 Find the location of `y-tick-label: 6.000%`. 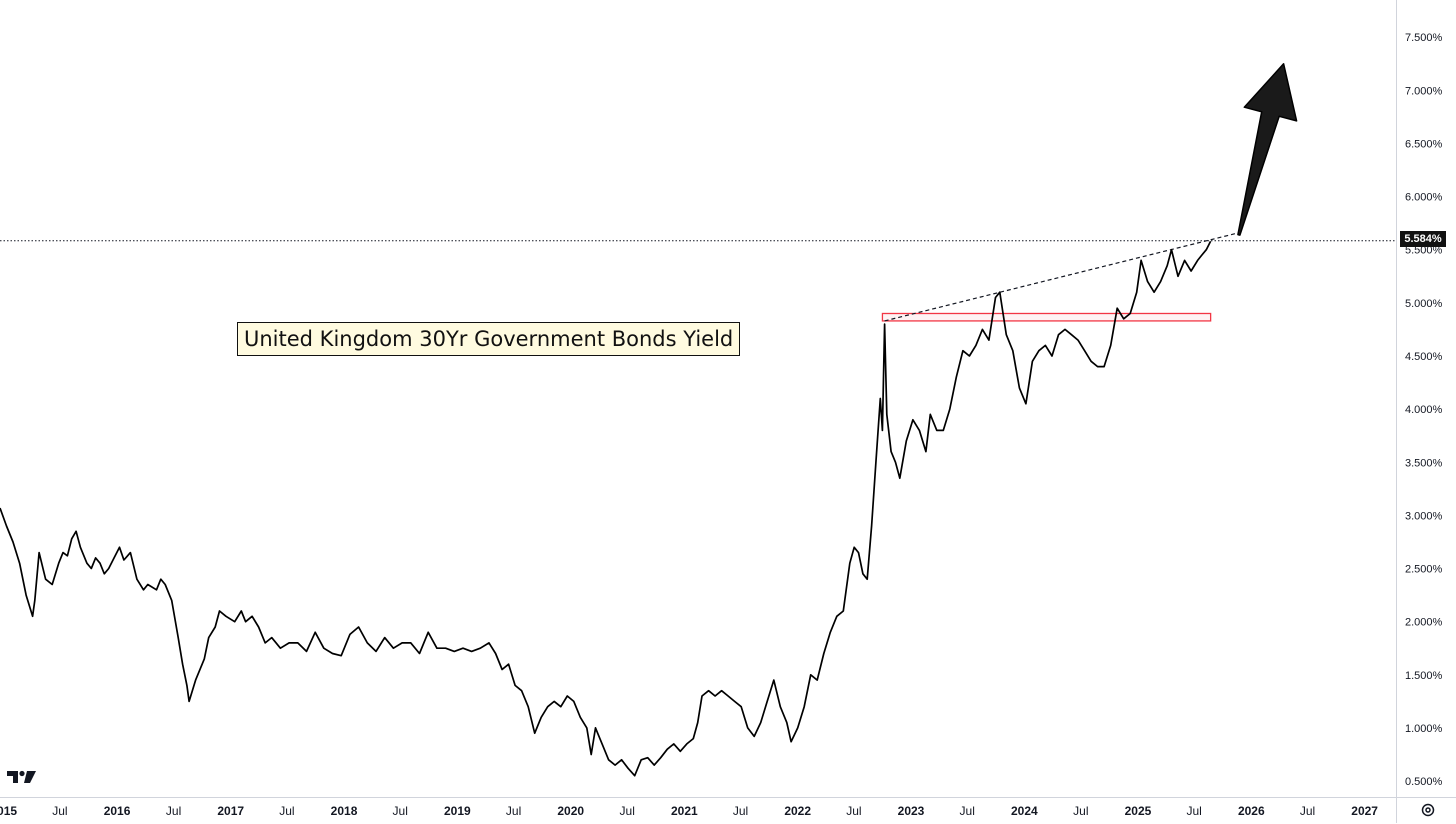

y-tick-label: 6.000% is located at coordinates (1424, 198).